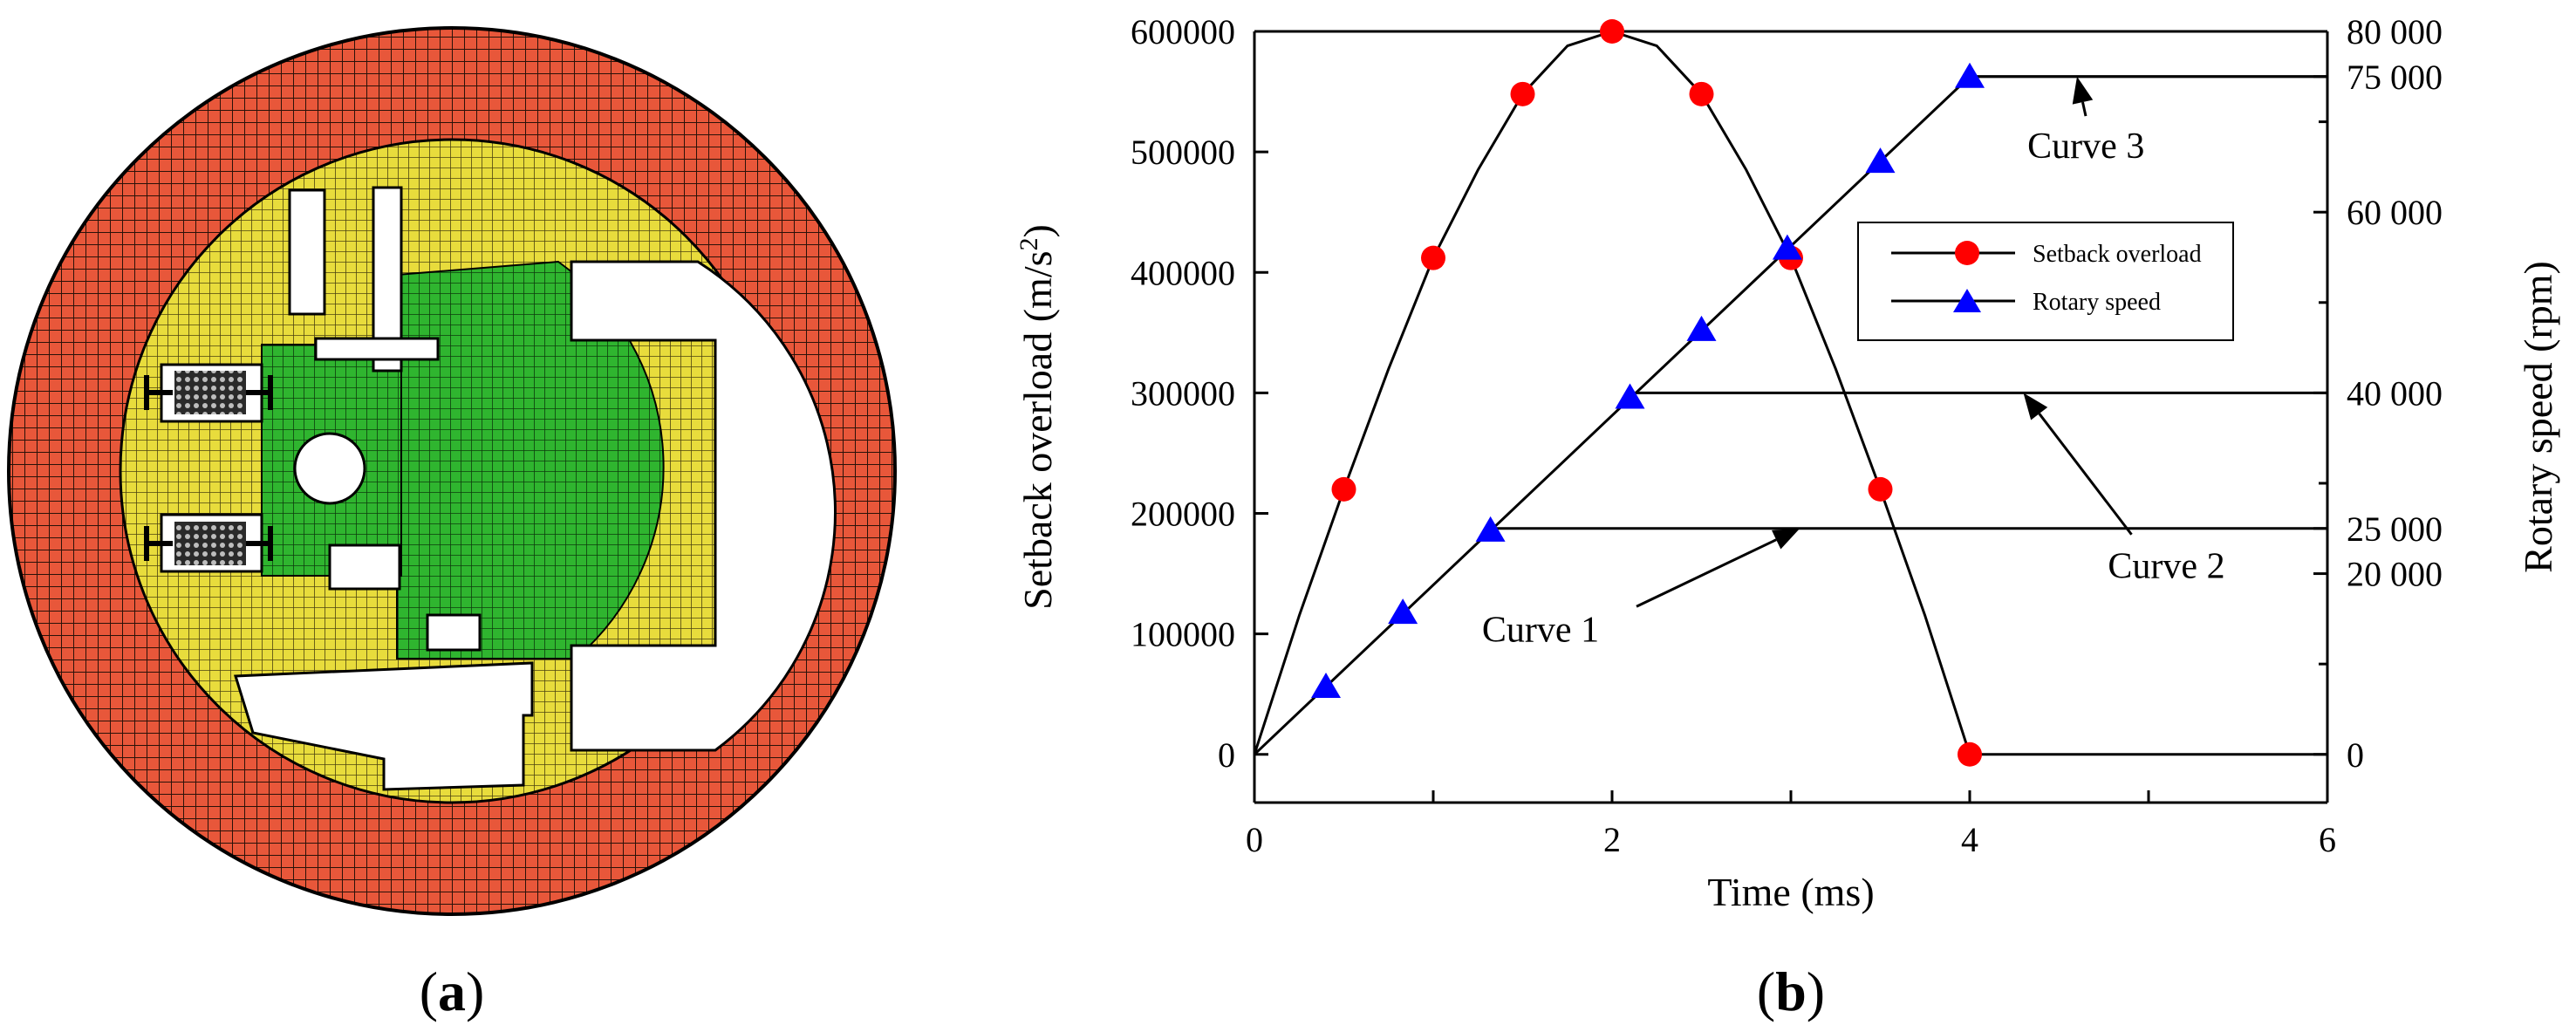  I want to click on y-axis-left-title-close: ), so click(1037, 230).